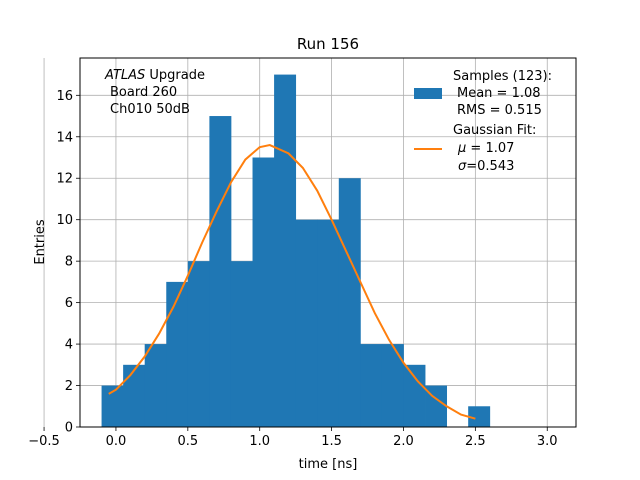  What do you see at coordinates (64, 220) in the screenshot?
I see `y-tick-label: 10` at bounding box center [64, 220].